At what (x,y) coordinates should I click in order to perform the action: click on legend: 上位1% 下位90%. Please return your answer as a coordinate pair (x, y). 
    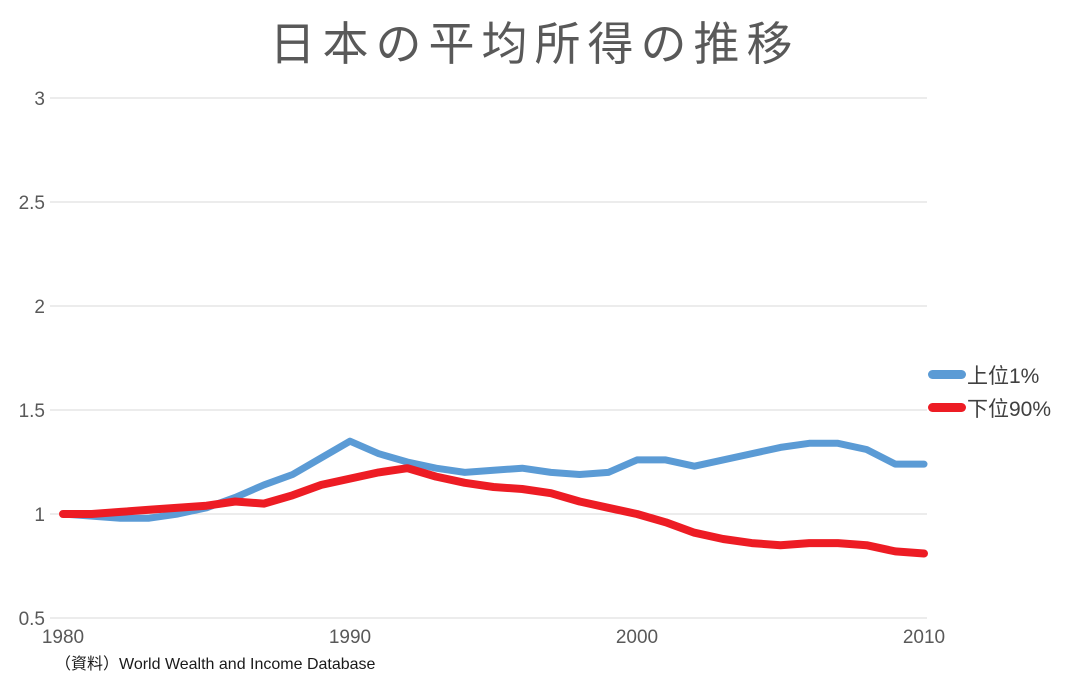
    Looking at the image, I should click on (990, 391).